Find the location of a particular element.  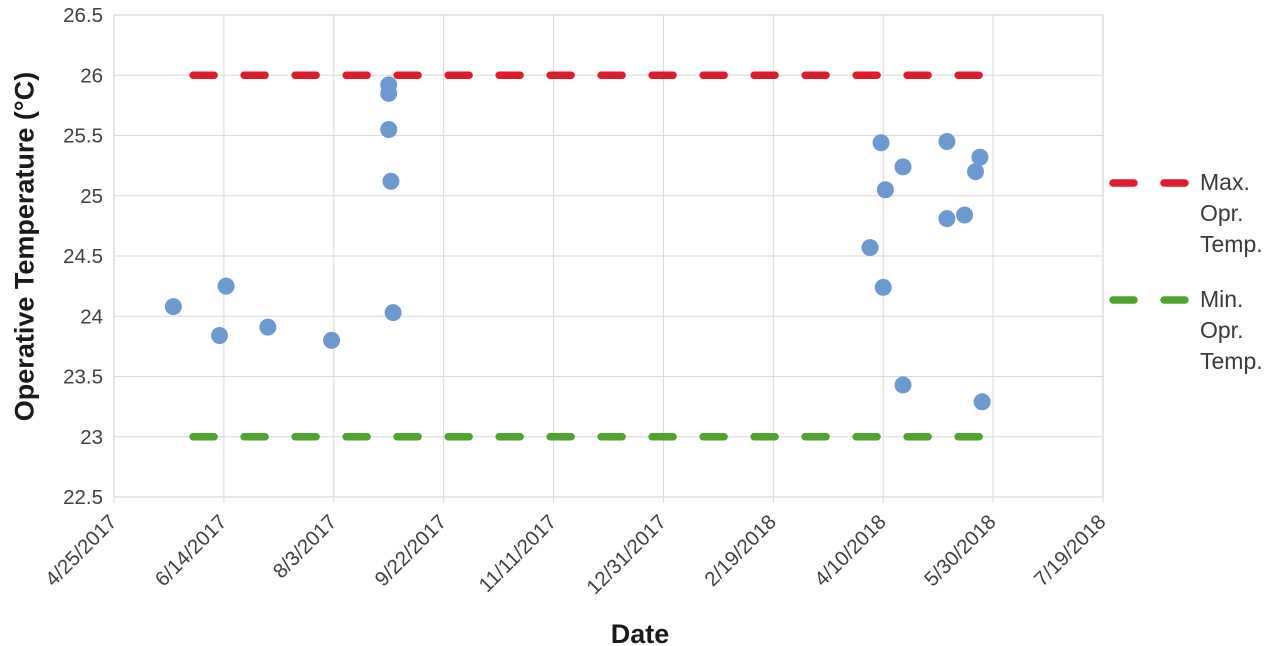

y-tick-label: 25 is located at coordinates (91, 196).